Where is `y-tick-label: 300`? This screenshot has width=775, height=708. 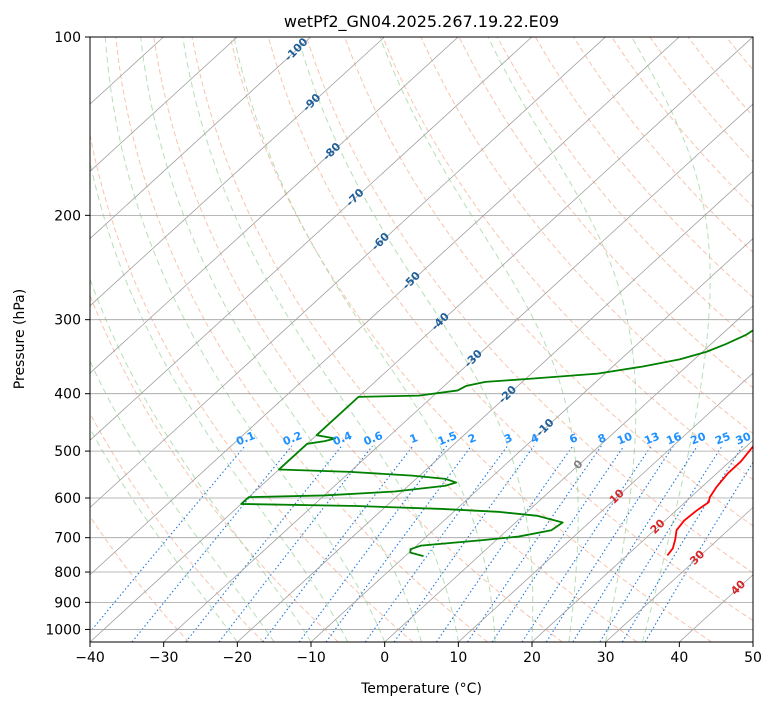 y-tick-label: 300 is located at coordinates (67, 321).